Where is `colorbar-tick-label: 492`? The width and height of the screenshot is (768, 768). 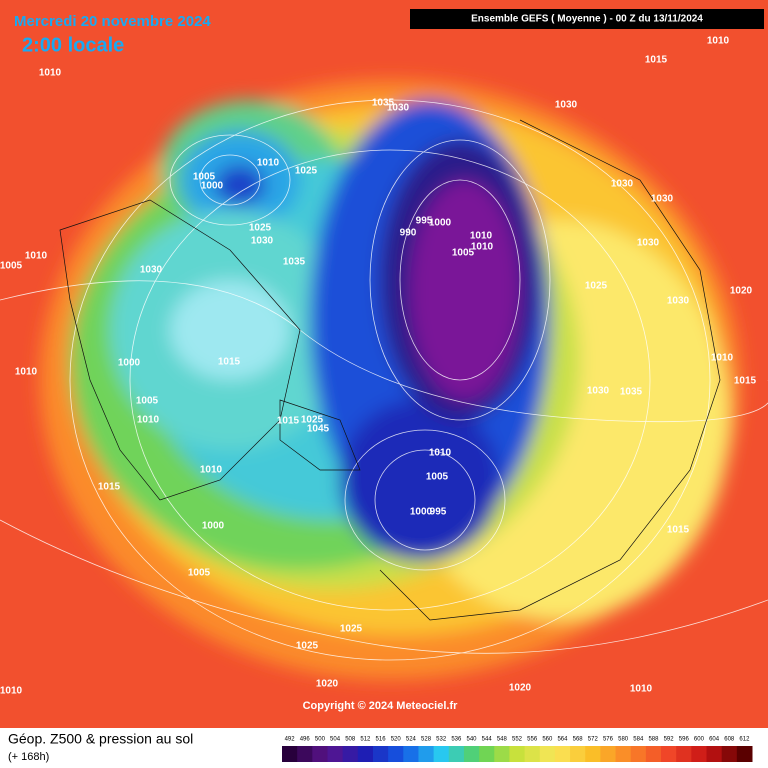 colorbar-tick-label: 492 is located at coordinates (290, 740).